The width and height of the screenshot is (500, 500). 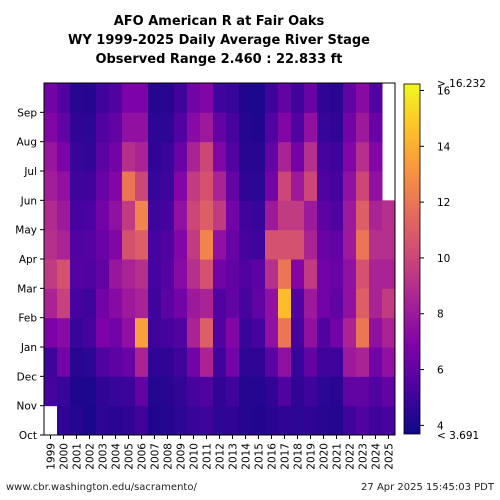 I want to click on heatmap-cell-2000-sep, so click(x=64, y=98).